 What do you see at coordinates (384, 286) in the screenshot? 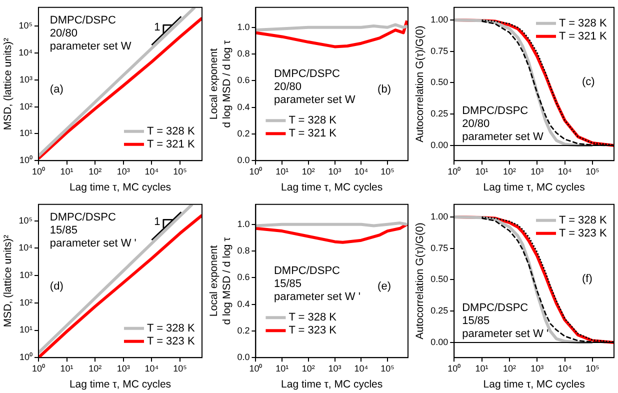
I see `annotation: (e)` at bounding box center [384, 286].